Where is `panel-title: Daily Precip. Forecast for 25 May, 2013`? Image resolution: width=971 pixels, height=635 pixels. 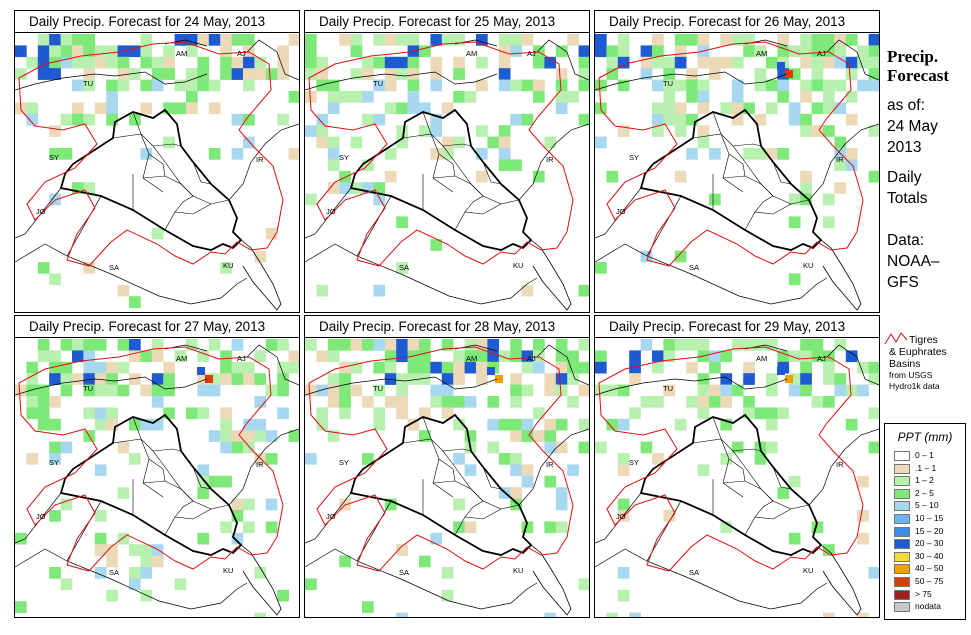
panel-title: Daily Precip. Forecast for 25 May, 2013 is located at coordinates (447, 22).